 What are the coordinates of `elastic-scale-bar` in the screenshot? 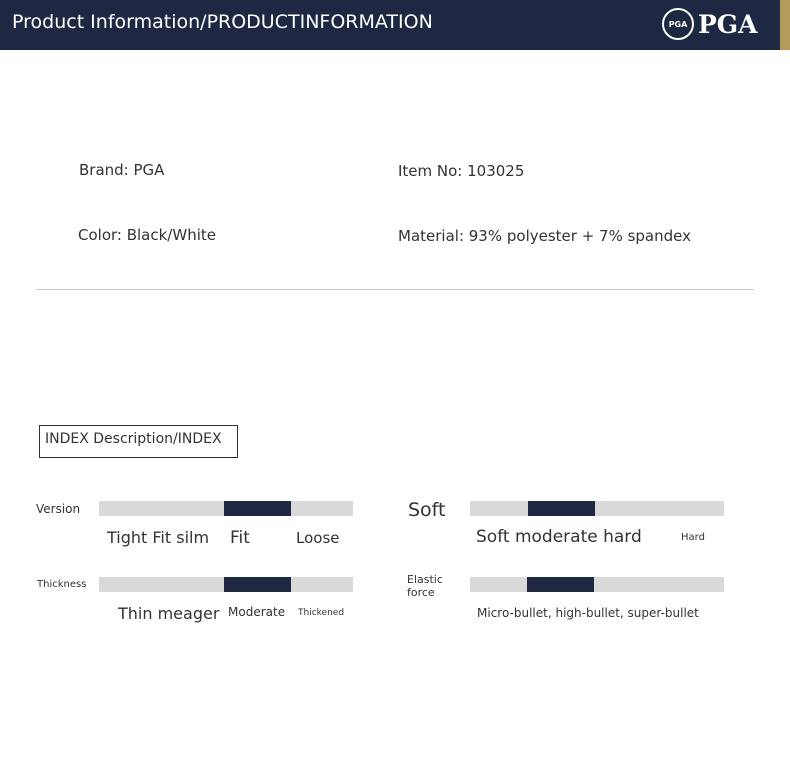 It's located at (597, 584).